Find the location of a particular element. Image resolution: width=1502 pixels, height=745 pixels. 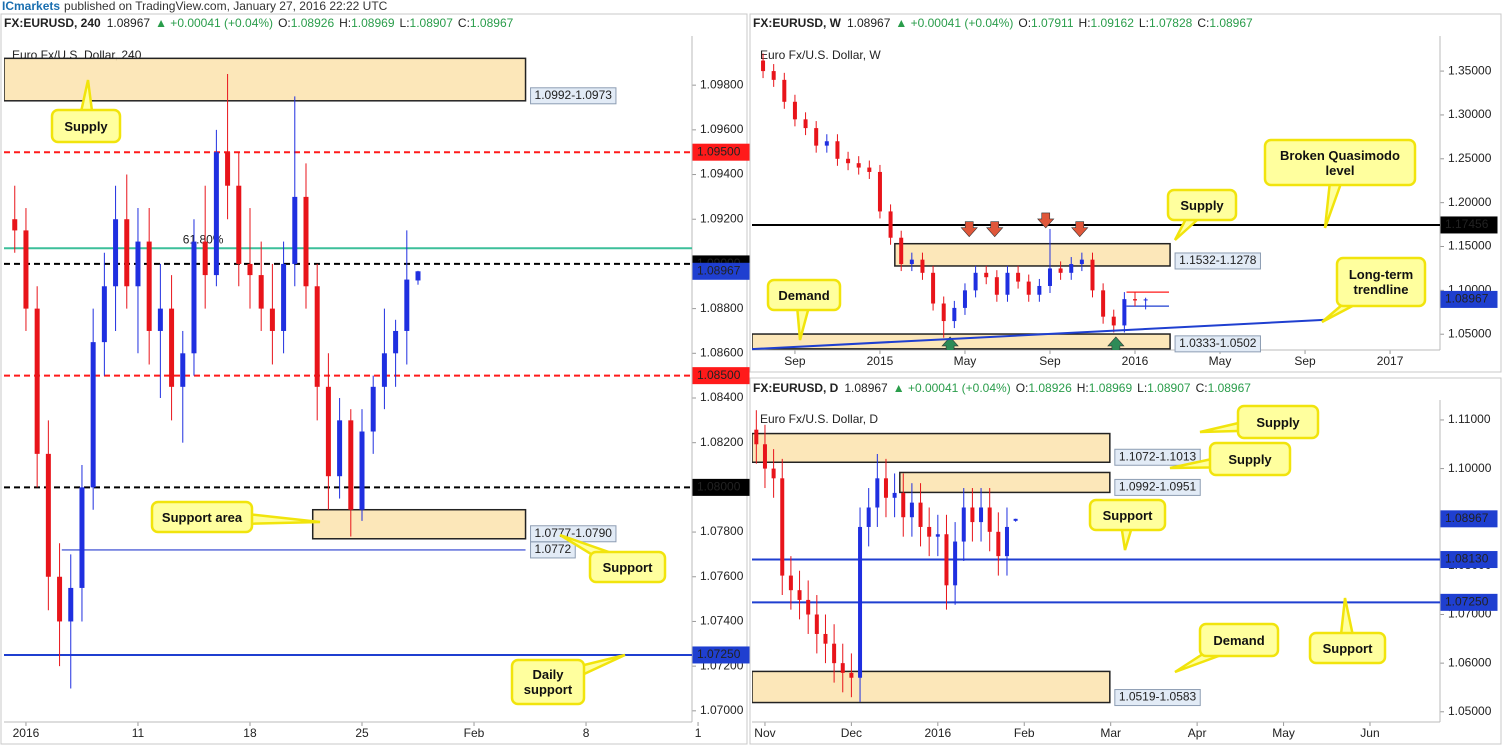

ohlc-value: 1.09162 is located at coordinates (1113, 23).